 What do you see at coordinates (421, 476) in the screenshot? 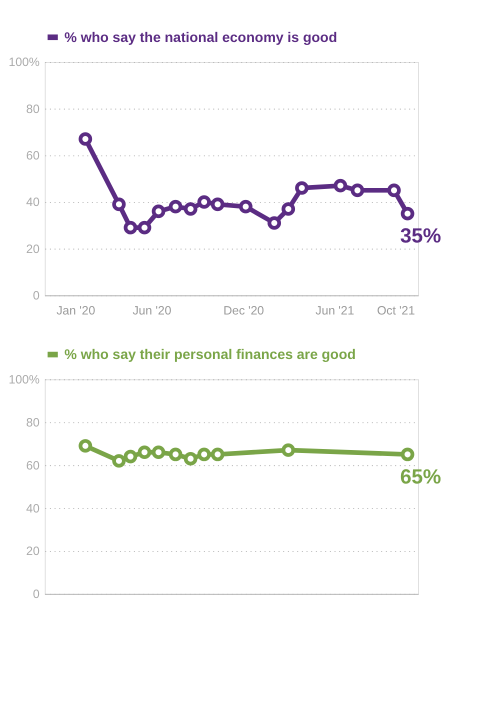
I see `data-label: 65%` at bounding box center [421, 476].